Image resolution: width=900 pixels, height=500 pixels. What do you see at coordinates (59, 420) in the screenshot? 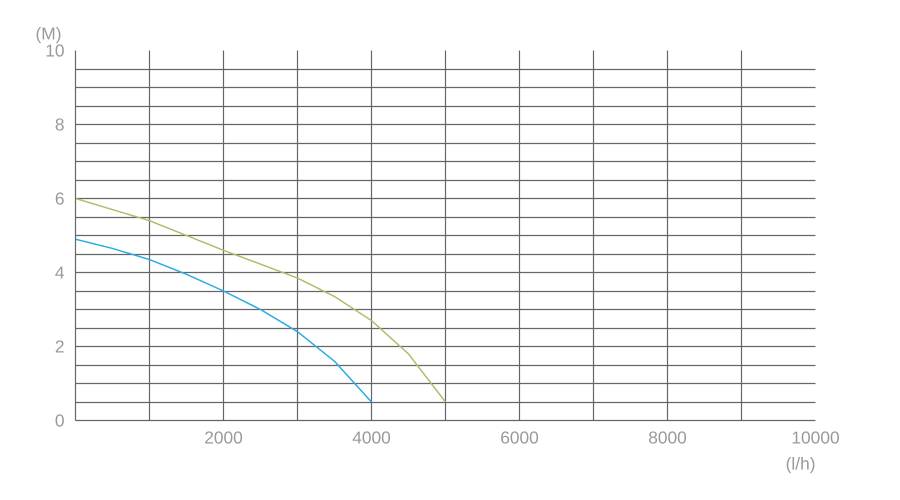
I see `y-tick-label: 0` at bounding box center [59, 420].